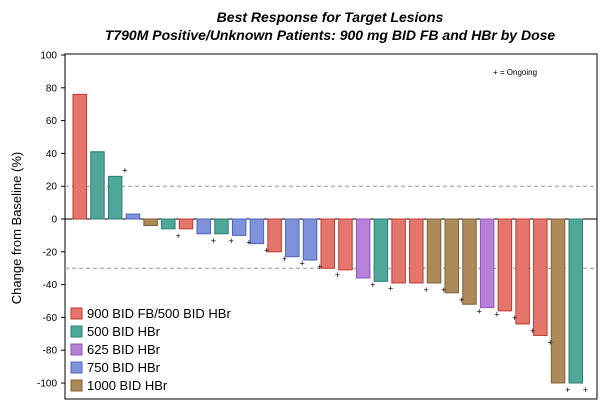 The width and height of the screenshot is (600, 413). What do you see at coordinates (124, 331) in the screenshot?
I see `legend-label: 500 BID HBr` at bounding box center [124, 331].